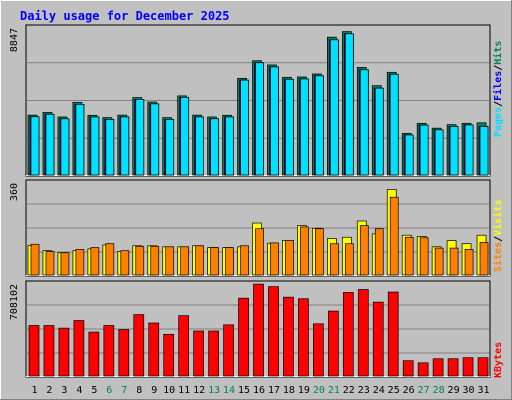  Describe the element at coordinates (498, 360) in the screenshot. I see `panel-3-legend: KBytes` at that location.